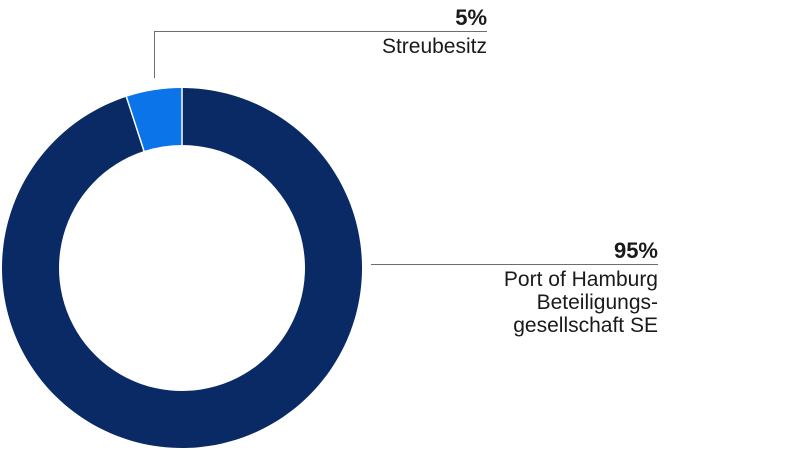 The height and width of the screenshot is (450, 800). I want to click on majority-name-line3: gesellschaft SE, so click(585, 325).